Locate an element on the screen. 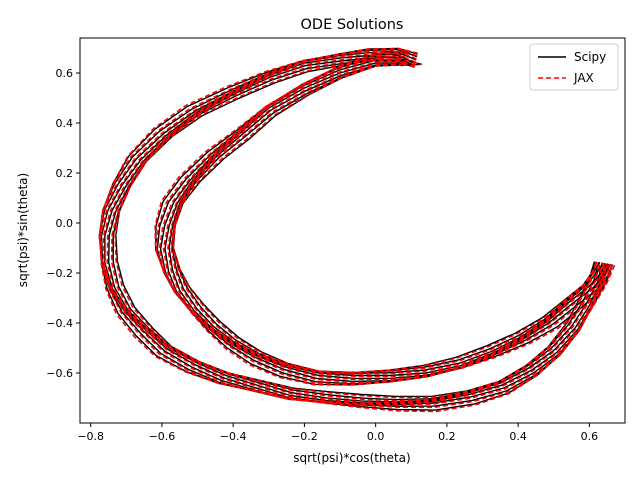 This screenshot has width=640, height=480. y-tick-label: 0.2 is located at coordinates (65, 173).